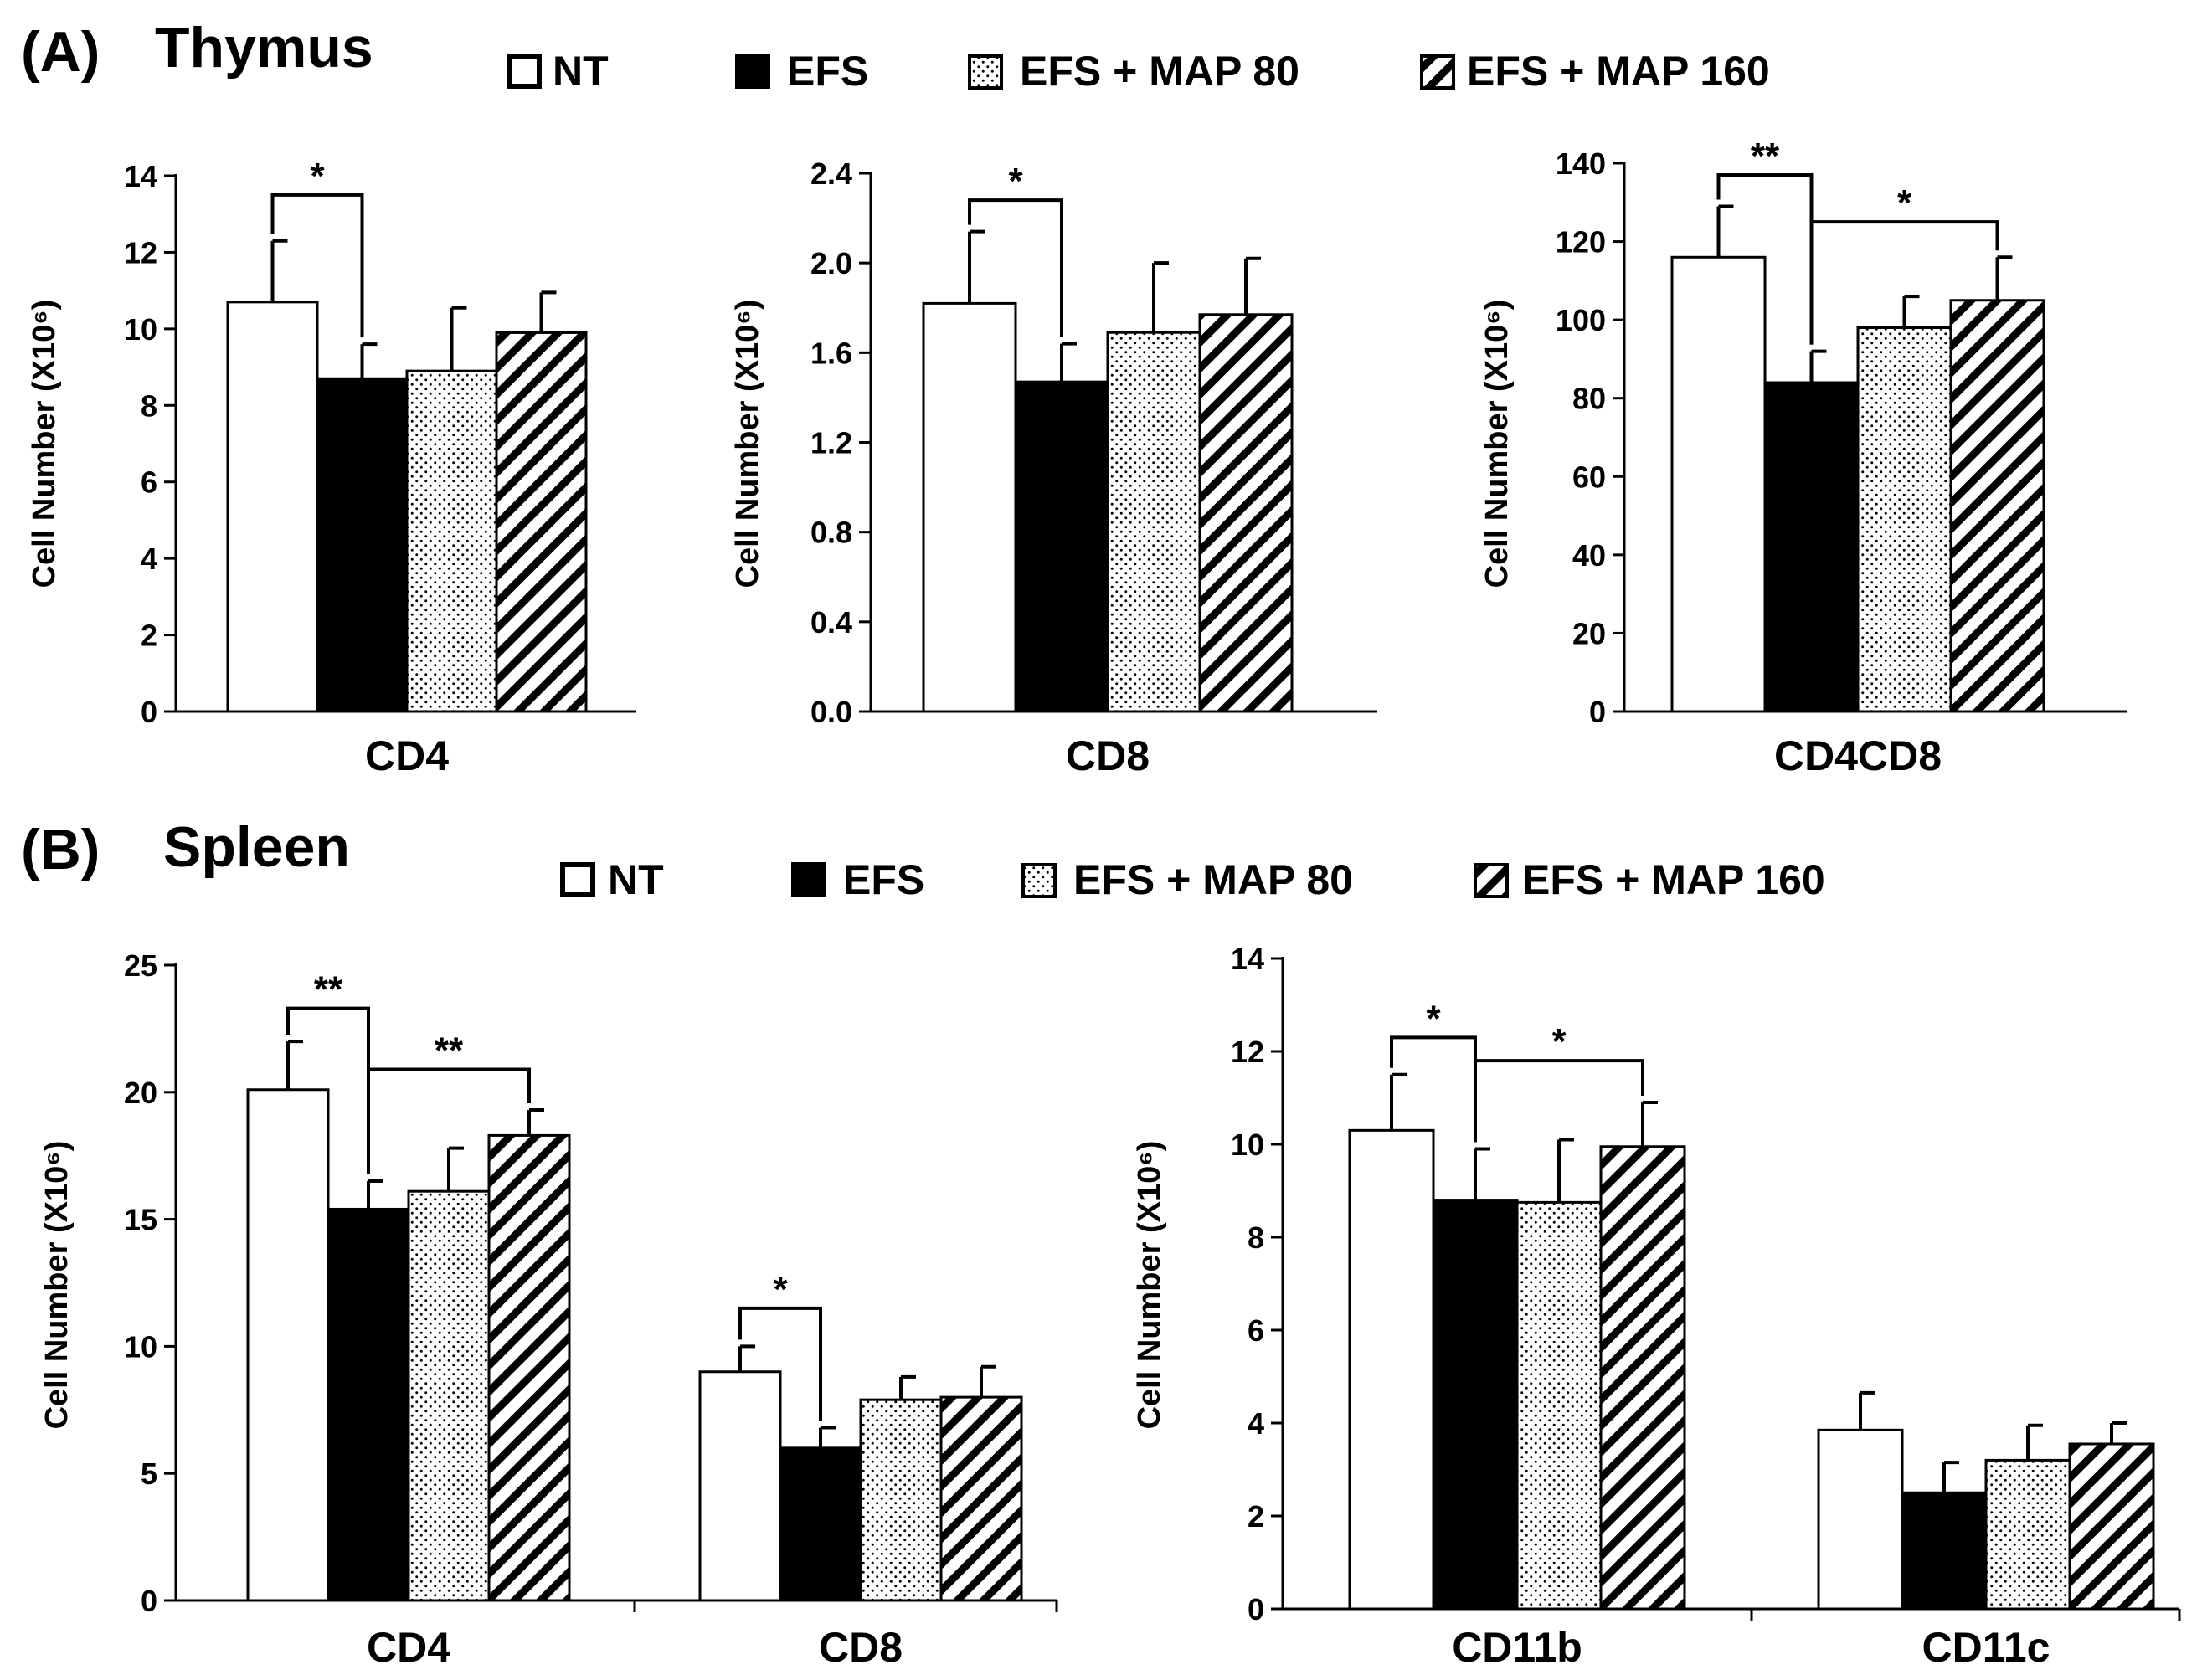 The image size is (2202, 1680). Describe the element at coordinates (831, 443) in the screenshot. I see `y-tick-label: 1.2` at that location.